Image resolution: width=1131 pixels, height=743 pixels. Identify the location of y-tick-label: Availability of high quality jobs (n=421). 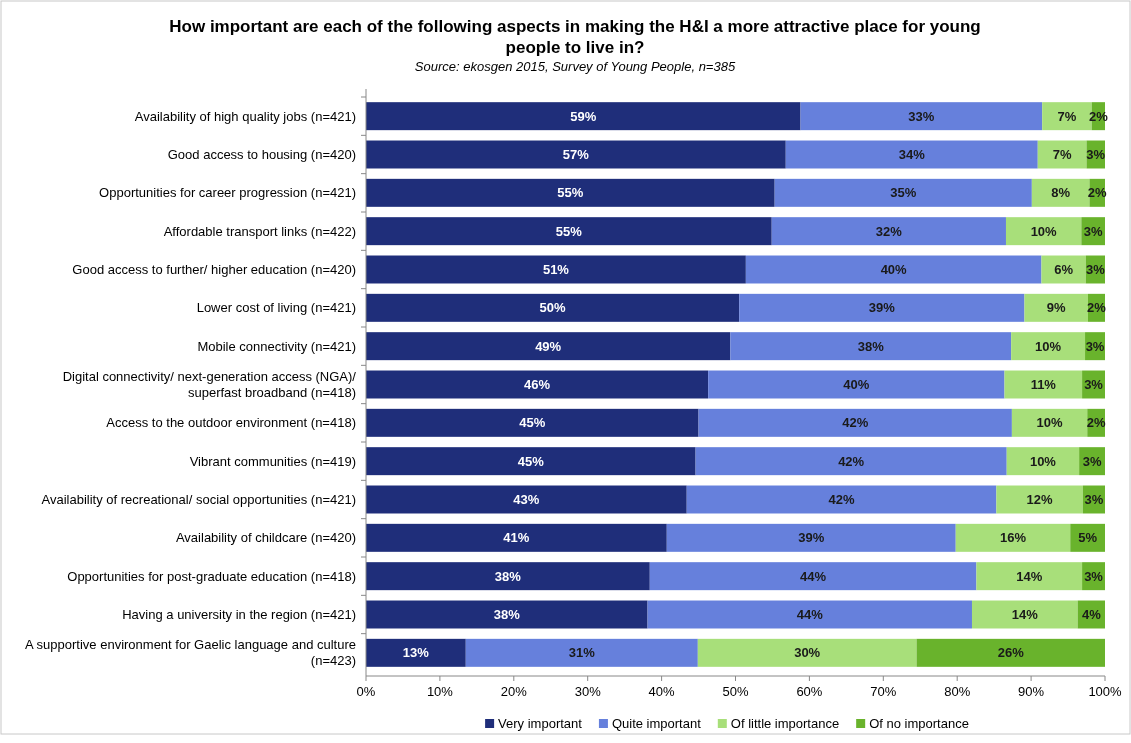
(245, 116).